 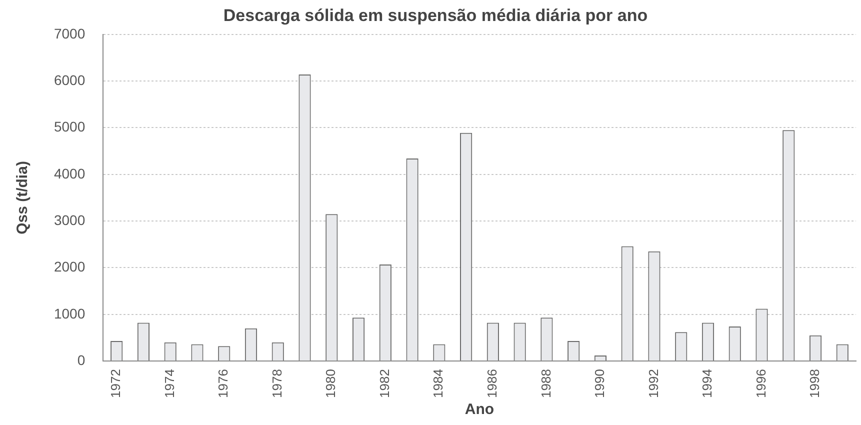 I want to click on y-tick-label: 2000, so click(x=70, y=266).